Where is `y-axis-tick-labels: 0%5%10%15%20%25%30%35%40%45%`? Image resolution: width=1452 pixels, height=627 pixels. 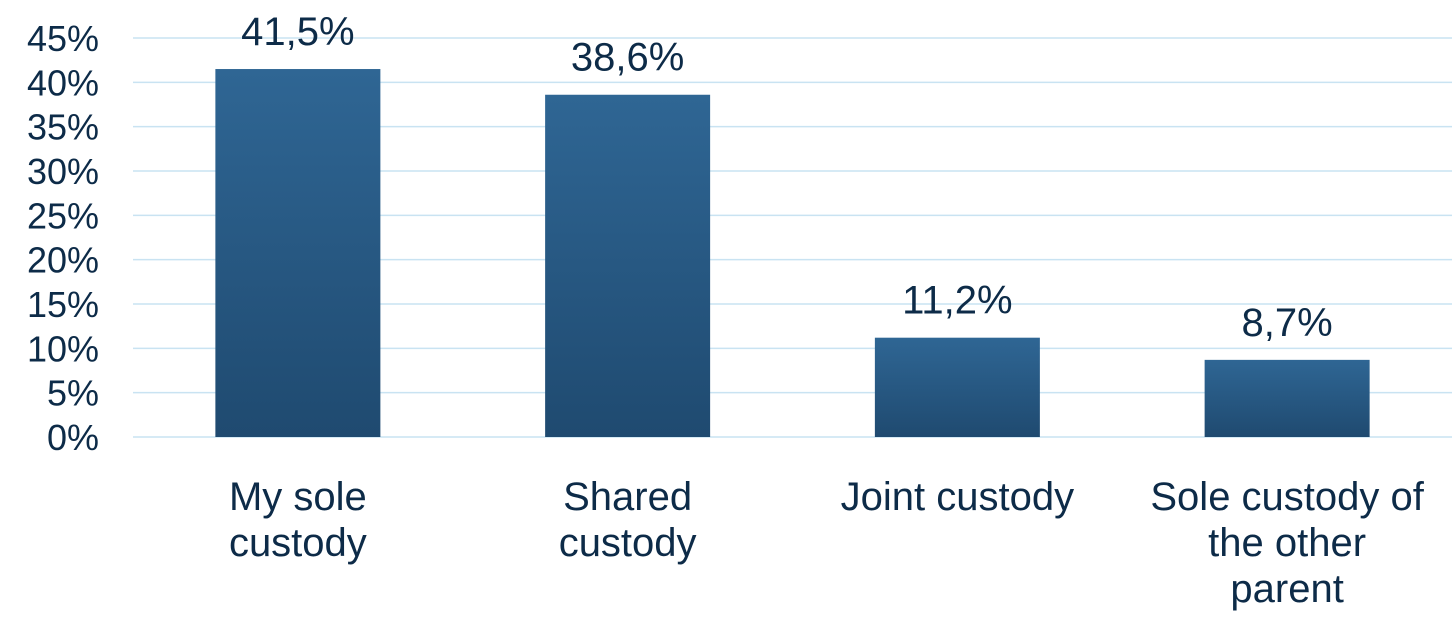
y-axis-tick-labels: 0%5%10%15%20%25%30%35%40%45% is located at coordinates (63, 238).